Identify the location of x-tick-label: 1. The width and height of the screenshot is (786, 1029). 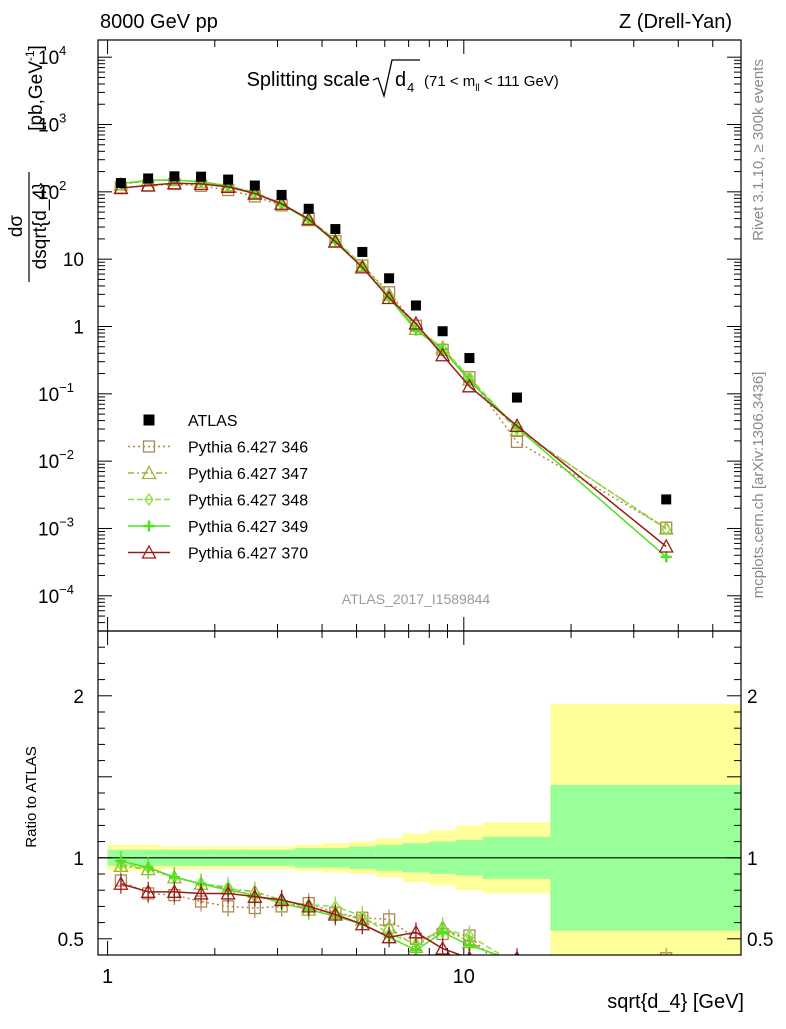
(107, 977).